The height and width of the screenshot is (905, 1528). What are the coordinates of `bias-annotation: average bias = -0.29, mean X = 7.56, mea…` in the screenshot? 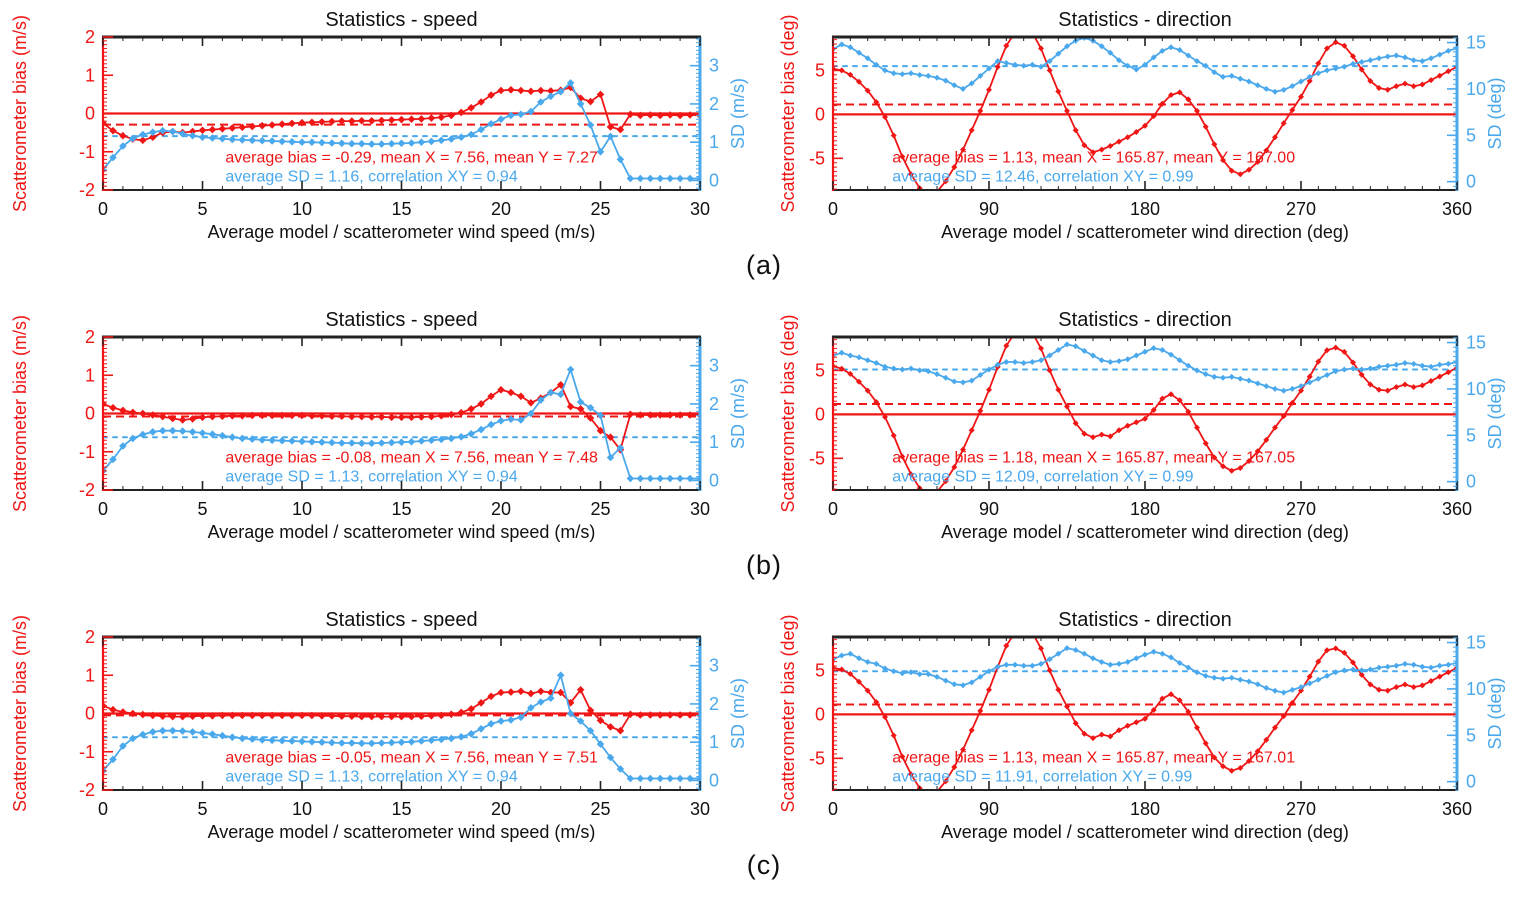 It's located at (411, 157).